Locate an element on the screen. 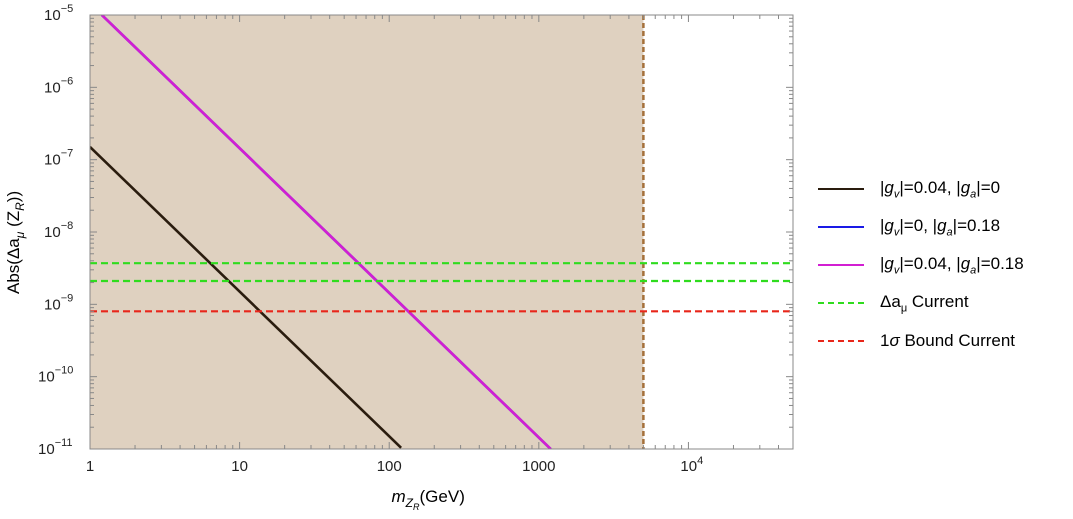  y-tick-label: 10⁻⁶ is located at coordinates (58, 85).